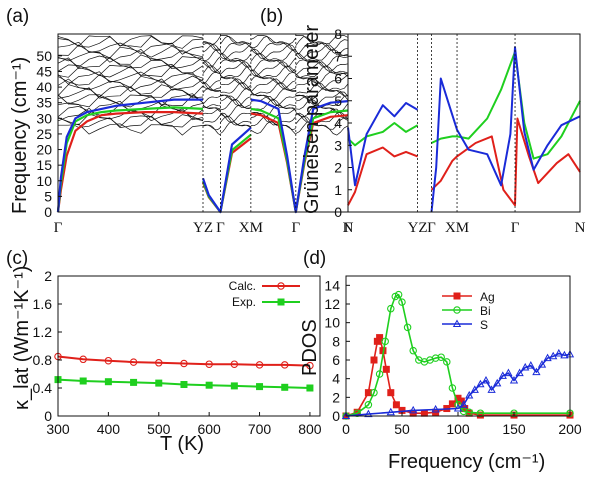 This screenshot has height=483, width=600. What do you see at coordinates (17, 258) in the screenshot?
I see `panel-label-c: (c)` at bounding box center [17, 258].